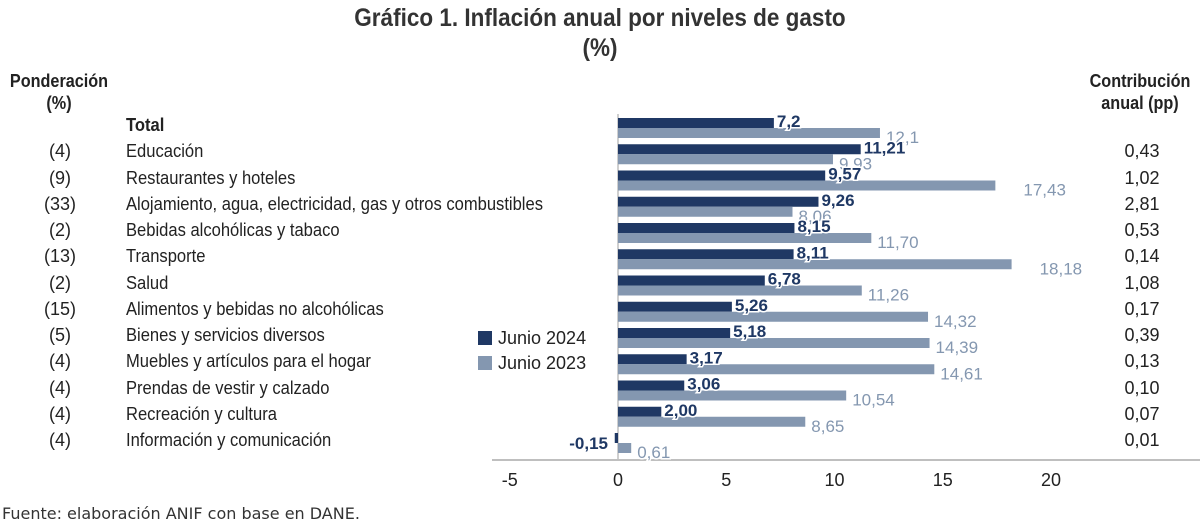  What do you see at coordinates (59, 308) in the screenshot?
I see `weight-value: (15)` at bounding box center [59, 308].